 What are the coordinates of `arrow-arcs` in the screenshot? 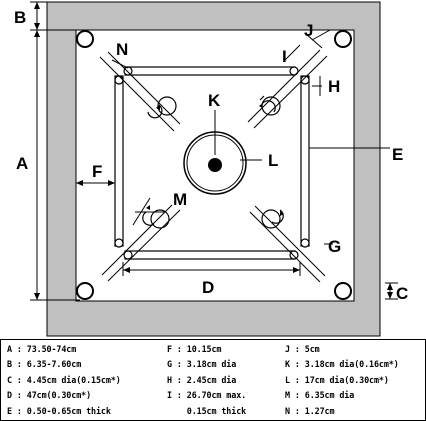 It's located at (213, 160).